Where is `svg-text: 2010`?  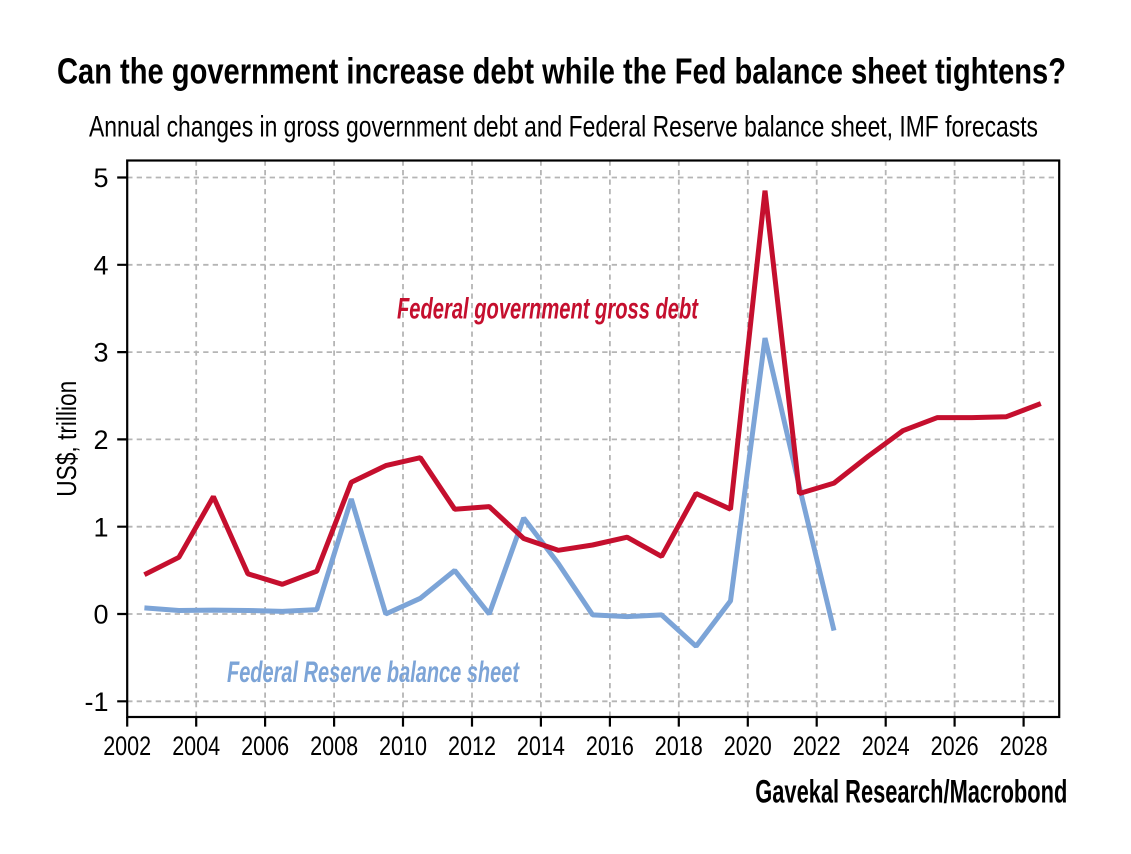 svg-text: 2010 is located at coordinates (403, 746).